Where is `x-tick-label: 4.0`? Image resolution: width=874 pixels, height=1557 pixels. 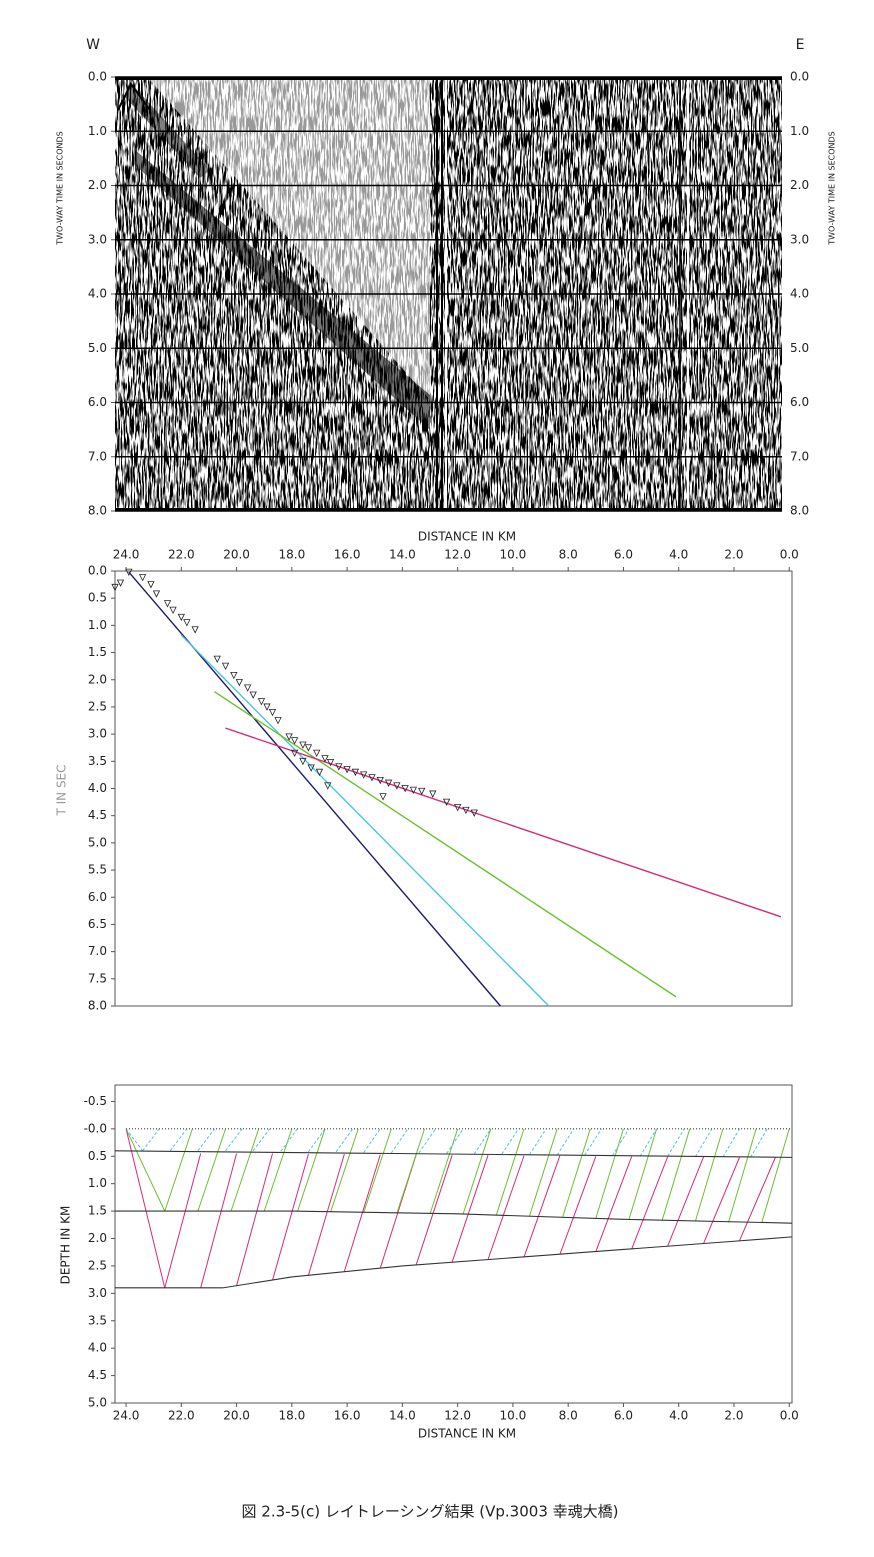
x-tick-label: 4.0 is located at coordinates (678, 555).